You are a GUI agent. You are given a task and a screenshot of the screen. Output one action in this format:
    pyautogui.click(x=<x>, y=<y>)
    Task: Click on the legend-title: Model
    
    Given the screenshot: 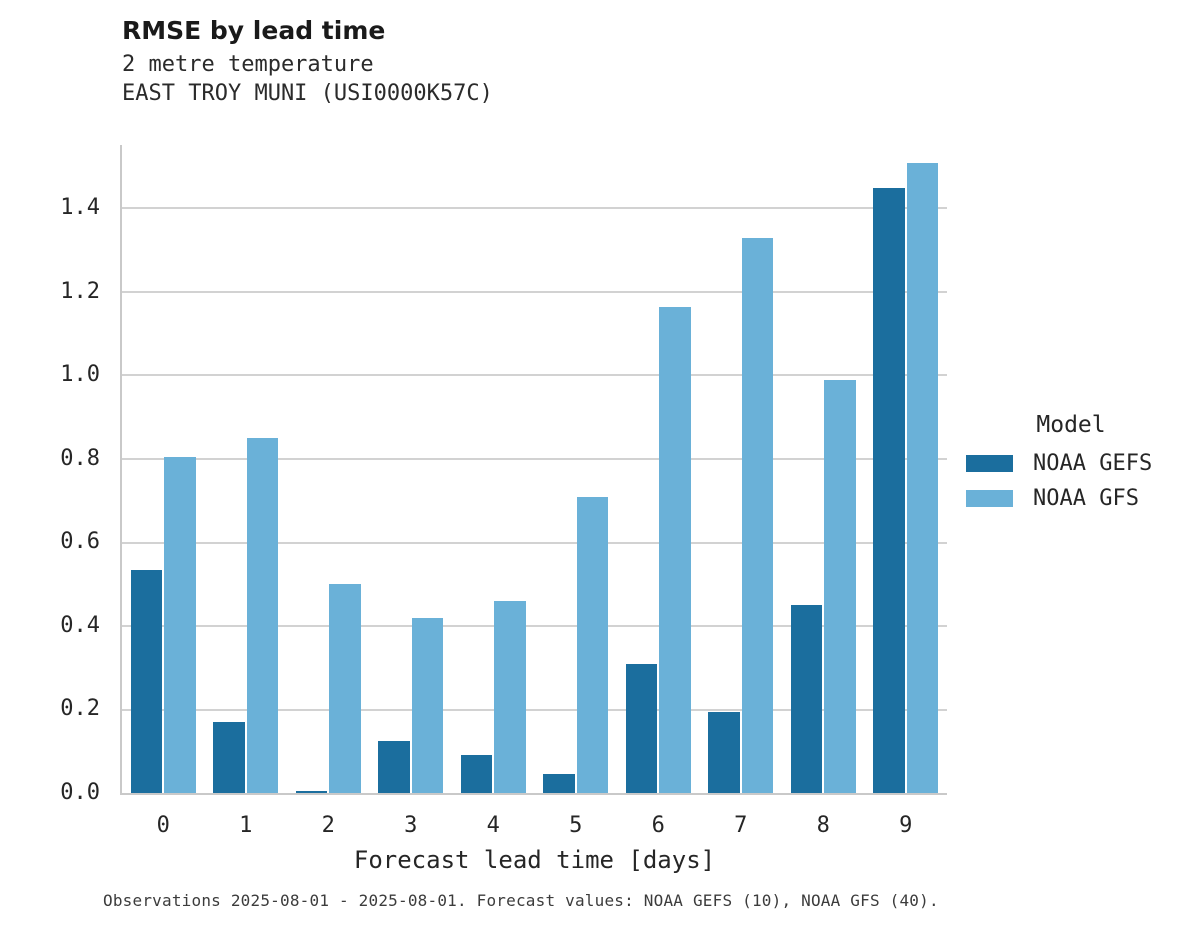 What is the action you would take?
    pyautogui.click(x=1071, y=425)
    